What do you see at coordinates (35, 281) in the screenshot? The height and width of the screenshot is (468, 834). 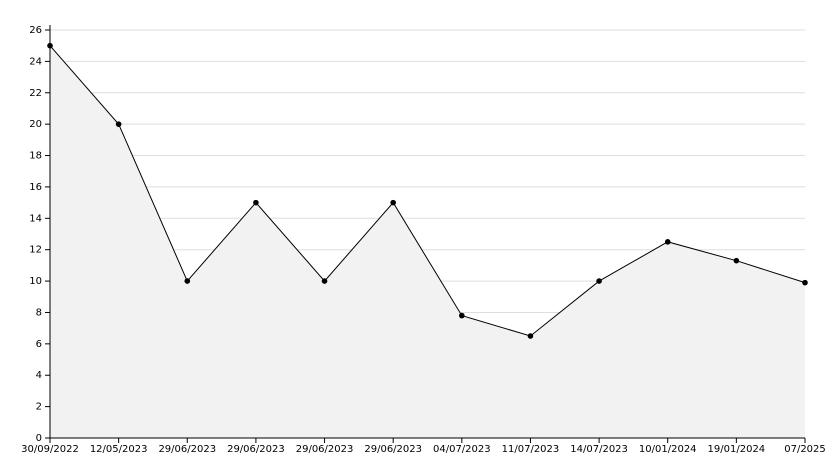 I see `y-tick-label: 10` at bounding box center [35, 281].